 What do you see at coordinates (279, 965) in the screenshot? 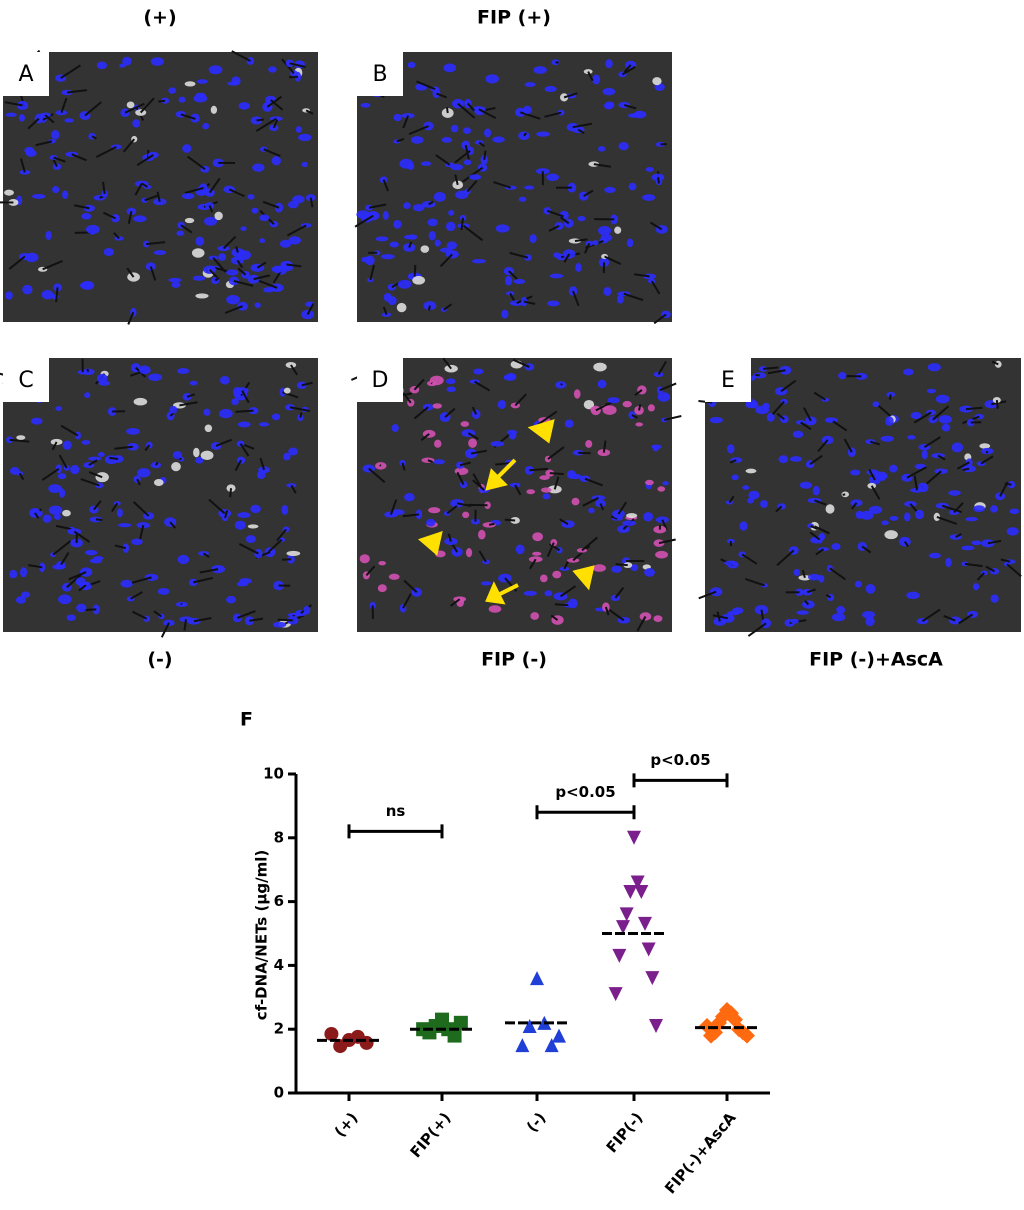
I see `y-tick-label: 4` at bounding box center [279, 965].